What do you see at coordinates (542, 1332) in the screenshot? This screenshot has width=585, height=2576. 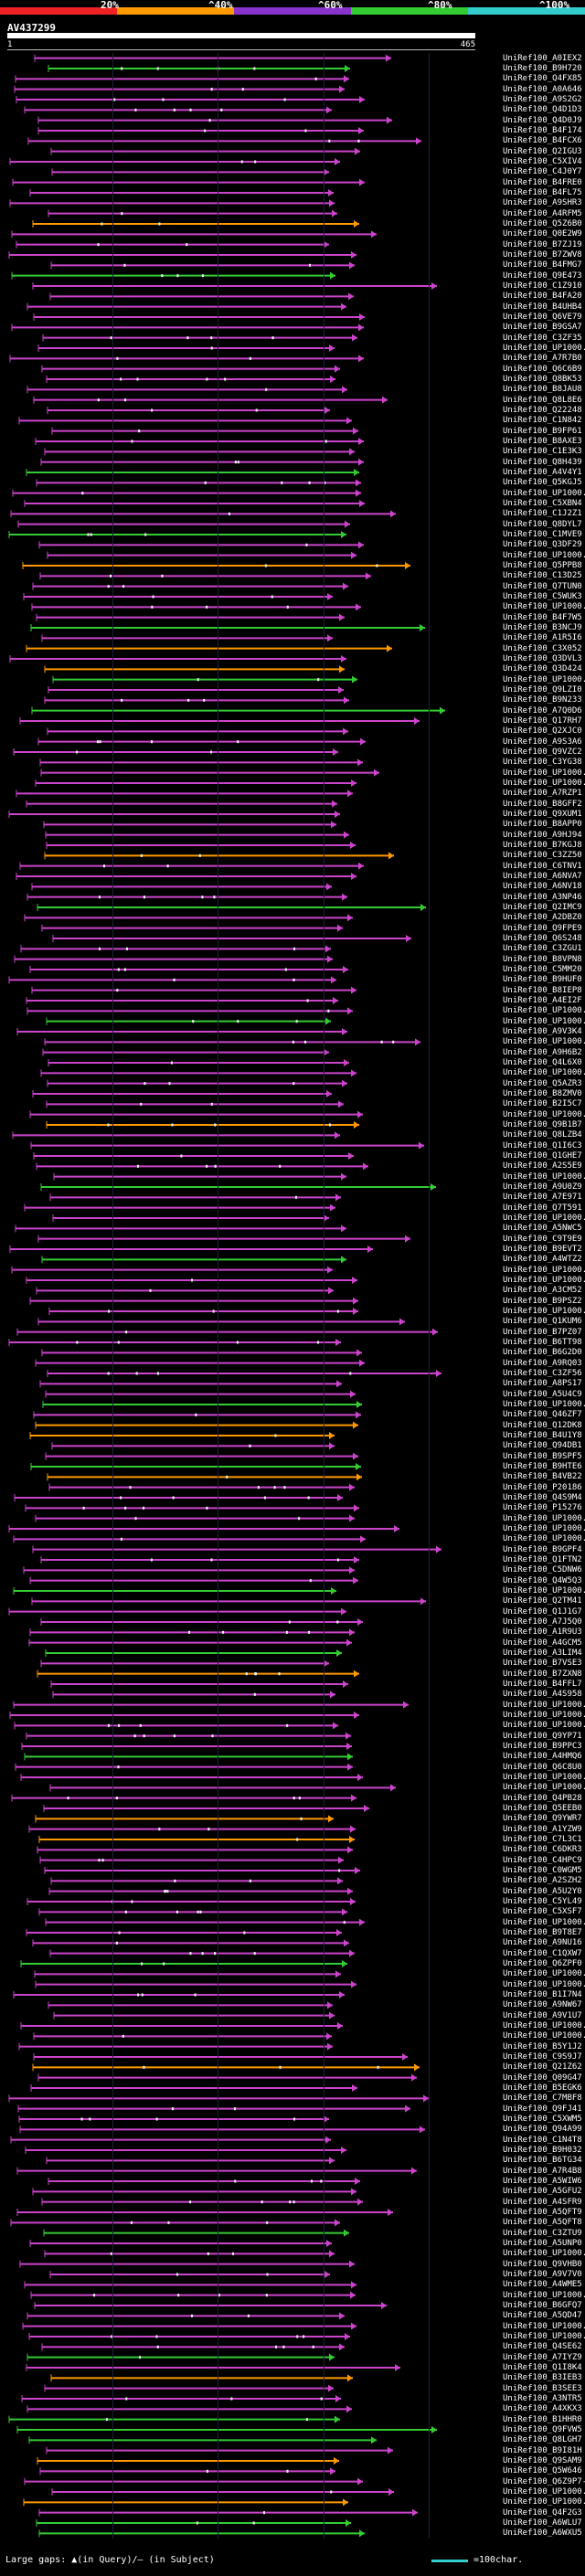 I see `hit-label: UniRef100_B7PZ07` at bounding box center [542, 1332].